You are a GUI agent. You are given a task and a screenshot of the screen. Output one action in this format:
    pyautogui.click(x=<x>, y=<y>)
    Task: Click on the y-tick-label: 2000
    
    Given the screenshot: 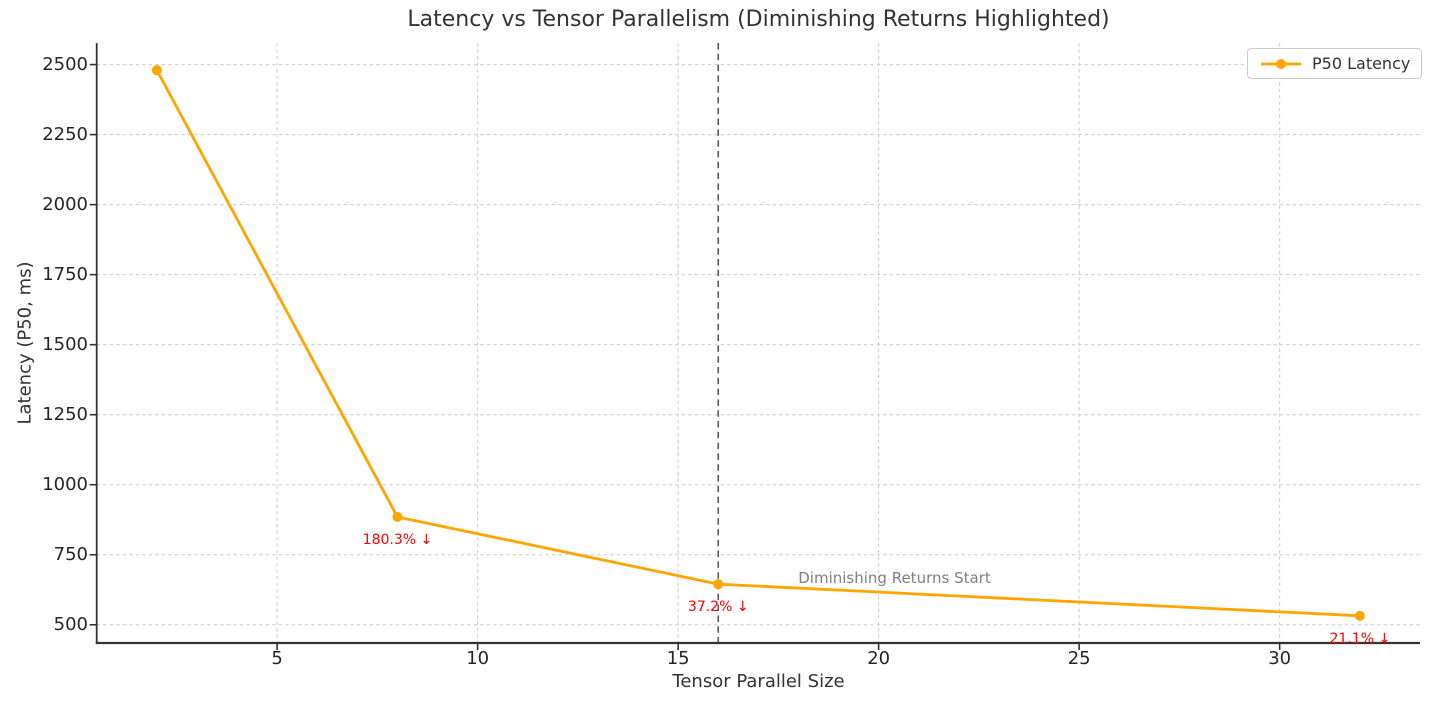 What is the action you would take?
    pyautogui.click(x=65, y=204)
    